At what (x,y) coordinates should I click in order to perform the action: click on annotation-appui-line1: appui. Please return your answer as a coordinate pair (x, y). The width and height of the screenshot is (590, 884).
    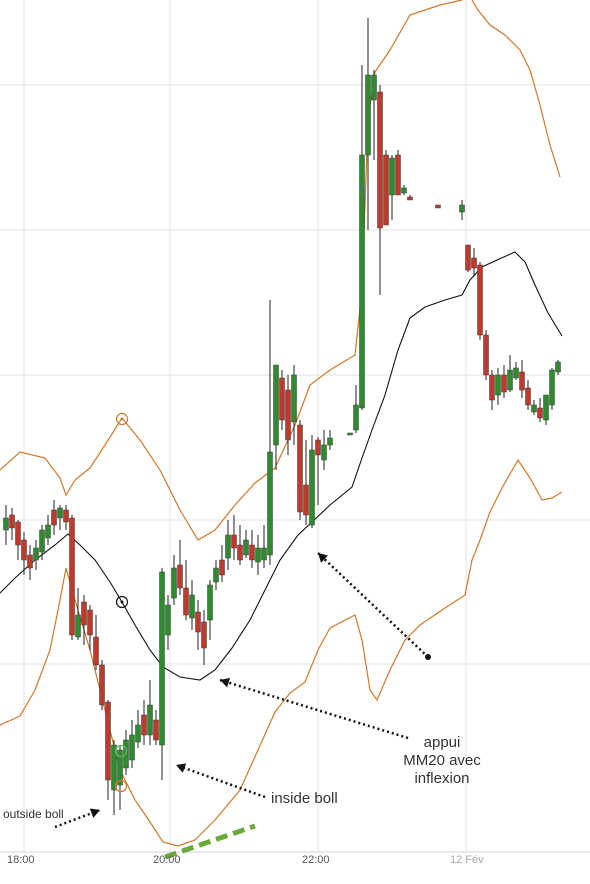
    Looking at the image, I should click on (442, 742).